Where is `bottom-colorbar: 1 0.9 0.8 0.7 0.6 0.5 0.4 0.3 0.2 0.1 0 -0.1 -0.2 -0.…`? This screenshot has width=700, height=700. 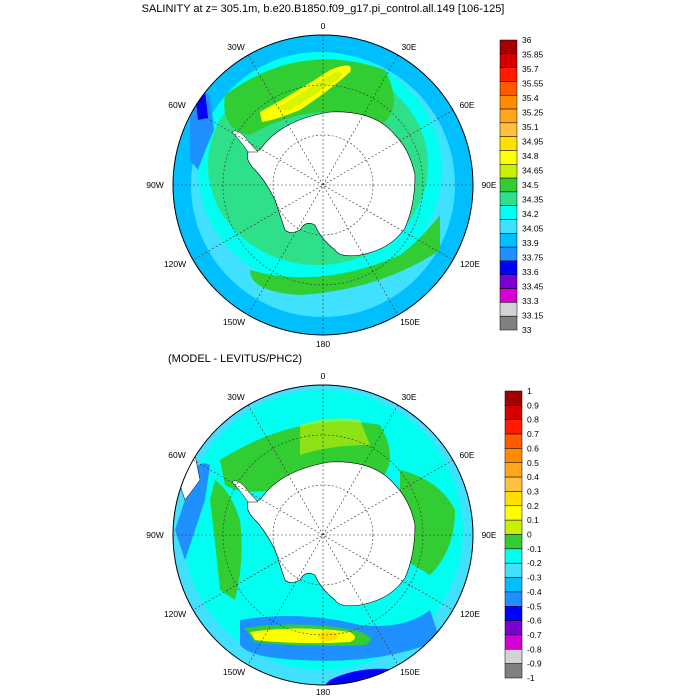
bottom-colorbar: 1 0.9 0.8 0.7 0.6 0.5 0.4 0.3 0.2 0.1 0 -0.1 -0.2 -0.… is located at coordinates (523, 534).